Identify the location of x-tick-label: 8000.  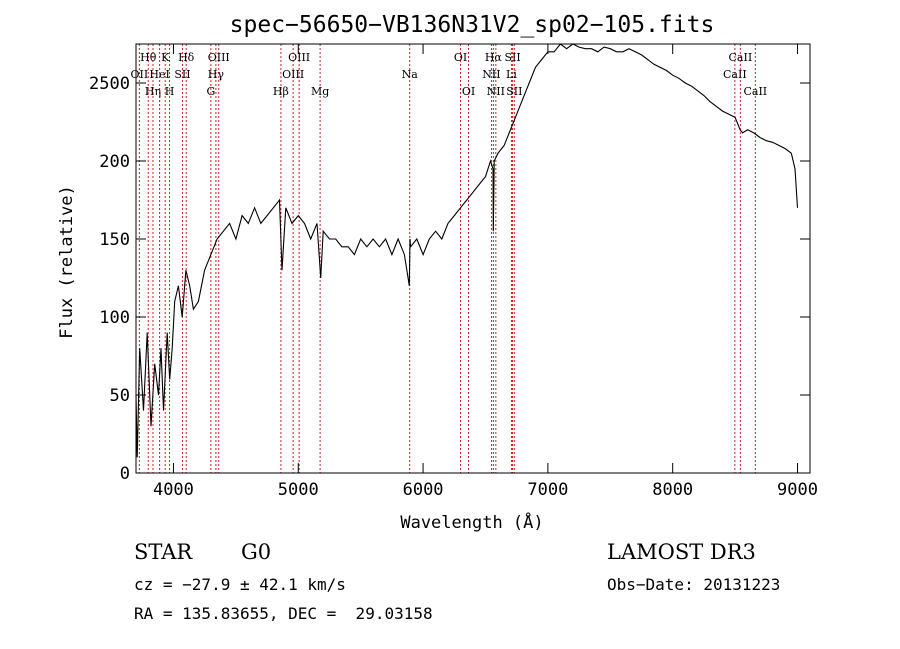
(672, 490).